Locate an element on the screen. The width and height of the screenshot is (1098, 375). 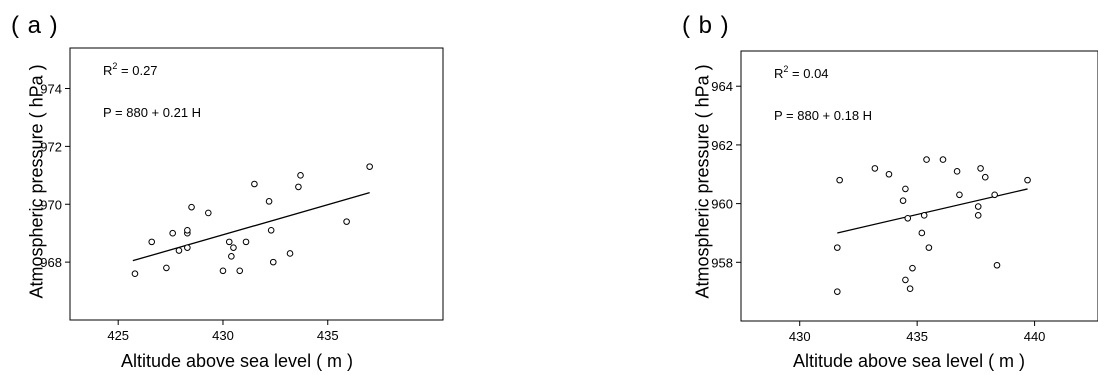
panel-b-label: ( b ) is located at coordinates (706, 25).